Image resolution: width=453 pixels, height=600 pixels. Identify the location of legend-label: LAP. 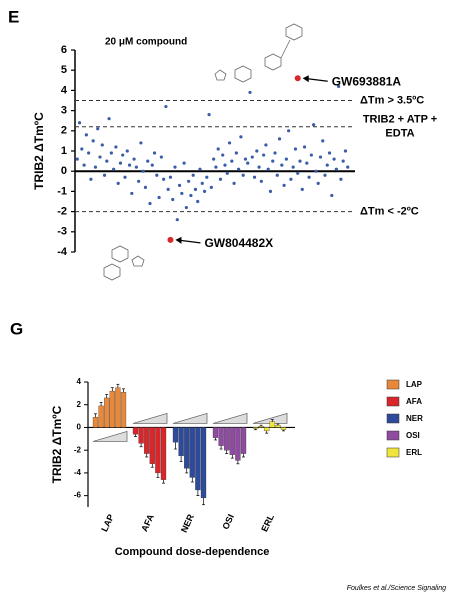
(414, 384).